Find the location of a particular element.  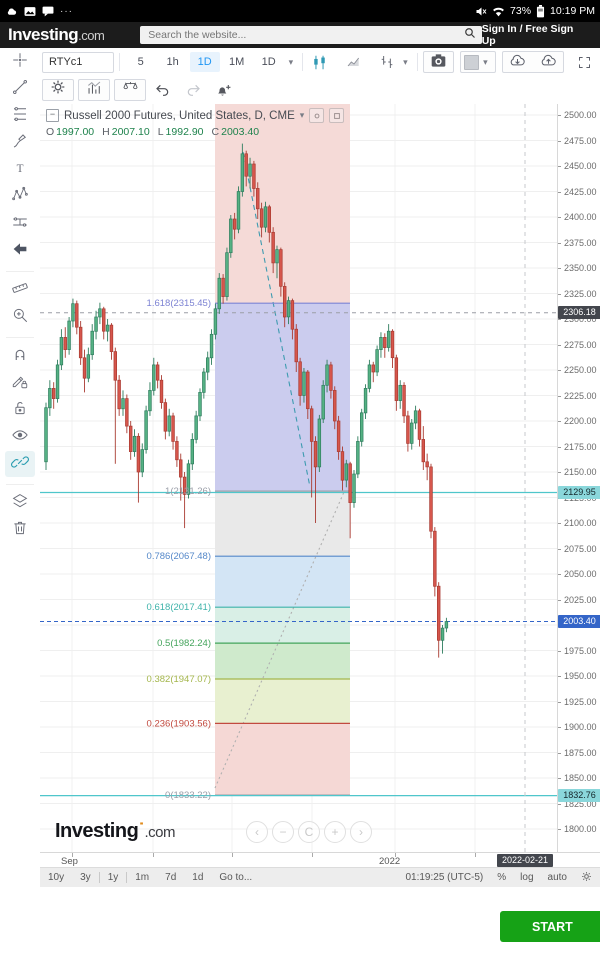

tool-link-charts is located at coordinates (20, 464).